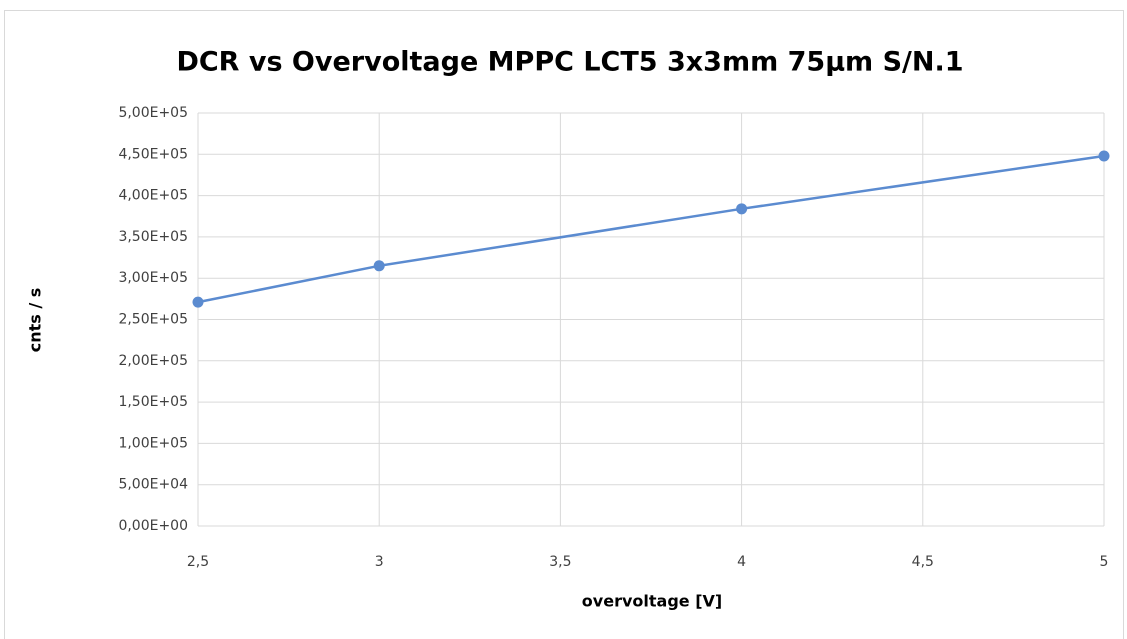 The image size is (1127, 639). What do you see at coordinates (1104, 562) in the screenshot?
I see `x-tick-label: 5` at bounding box center [1104, 562].